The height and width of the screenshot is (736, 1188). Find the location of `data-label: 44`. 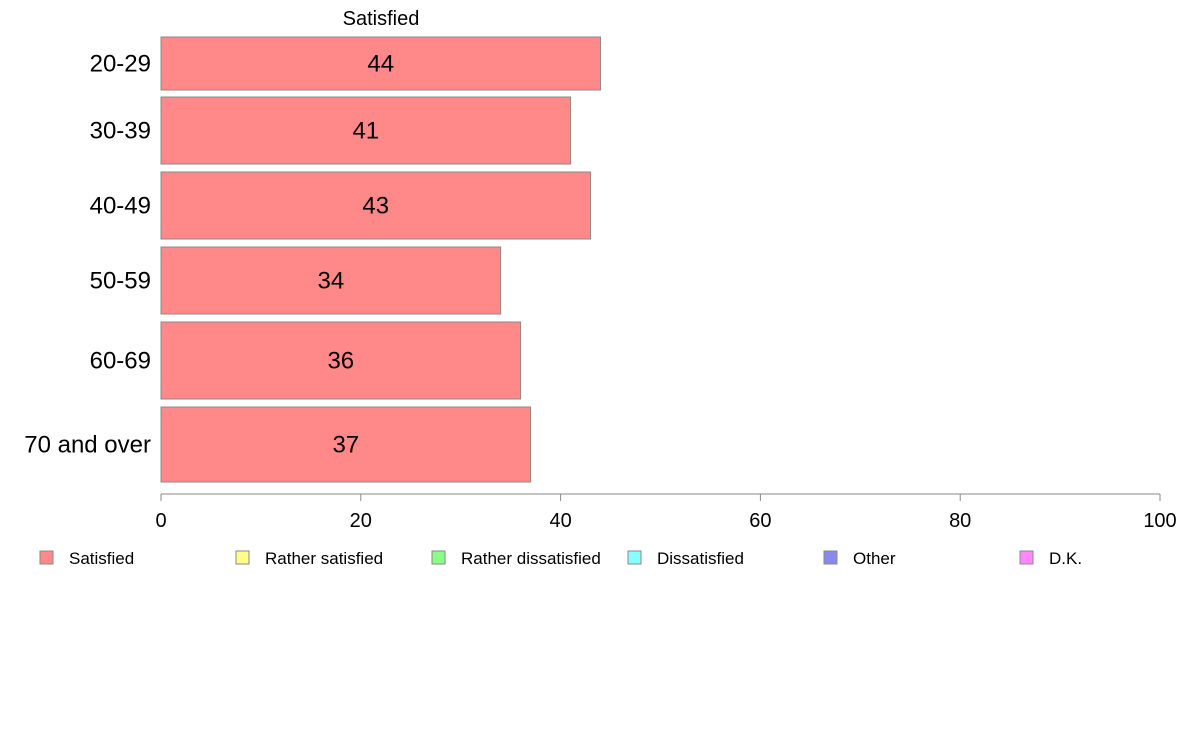

data-label: 44 is located at coordinates (380, 64).